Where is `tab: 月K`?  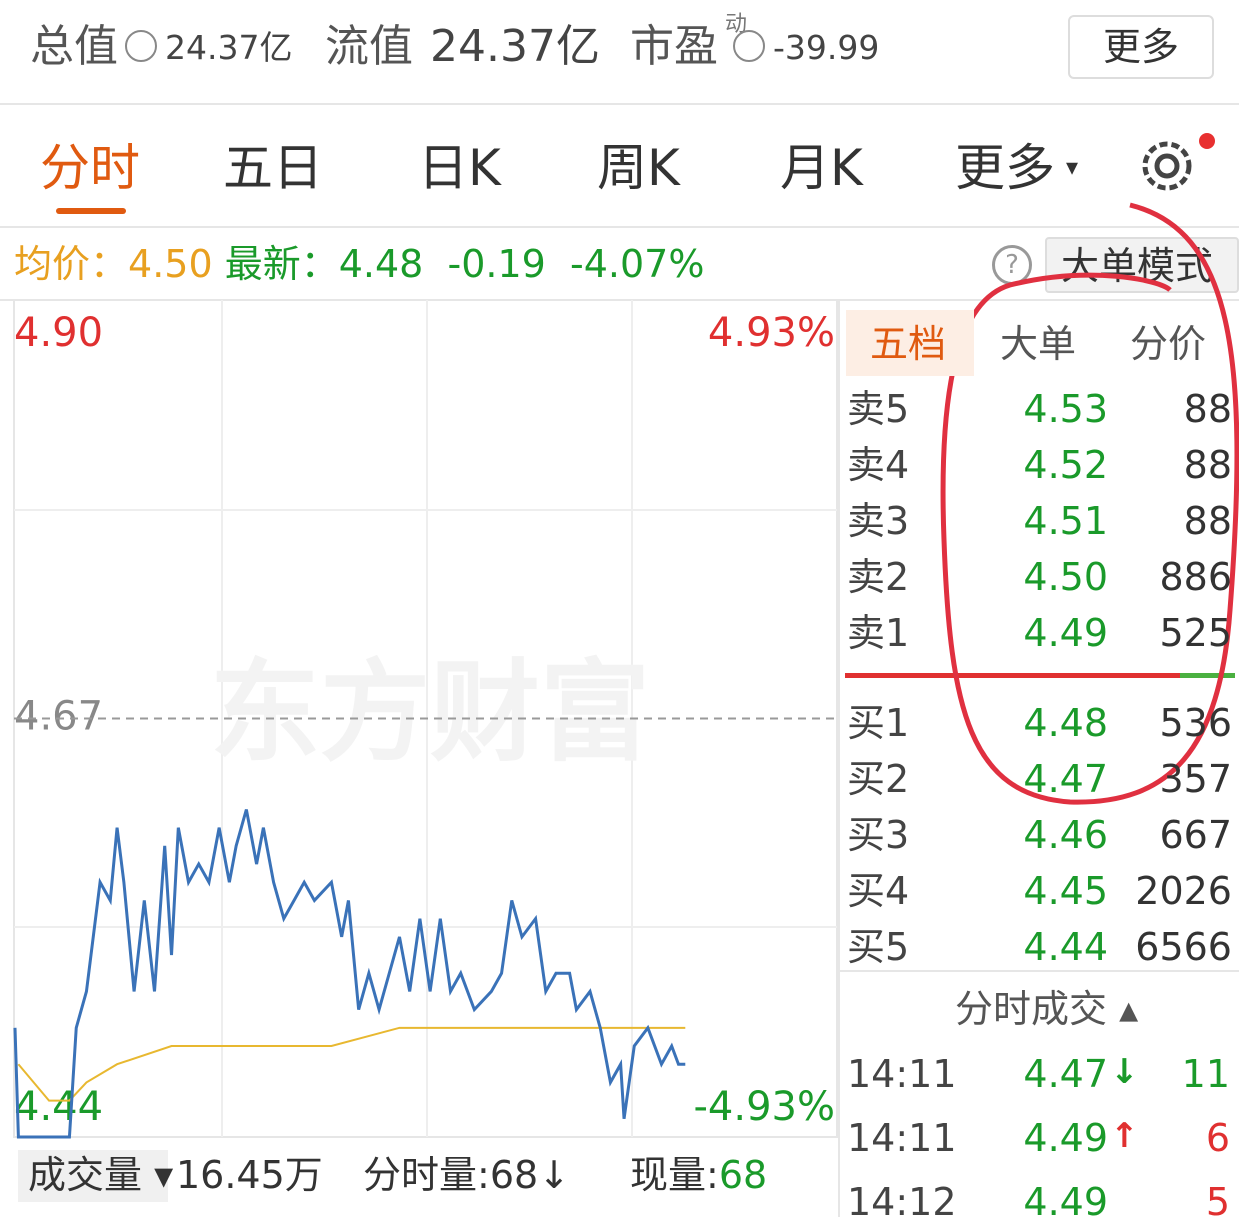 tab: 月K is located at coordinates (821, 168).